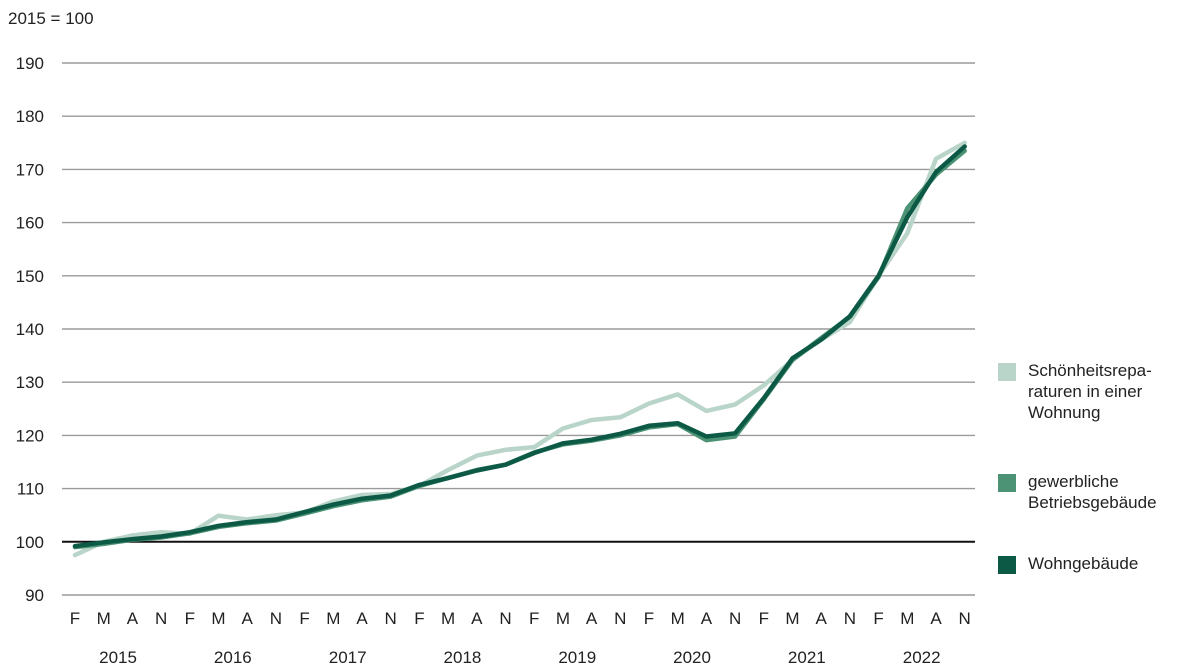 This screenshot has width=1187, height=668. What do you see at coordinates (51, 18) in the screenshot?
I see `y-axis-unit-label: 2015 = 100` at bounding box center [51, 18].